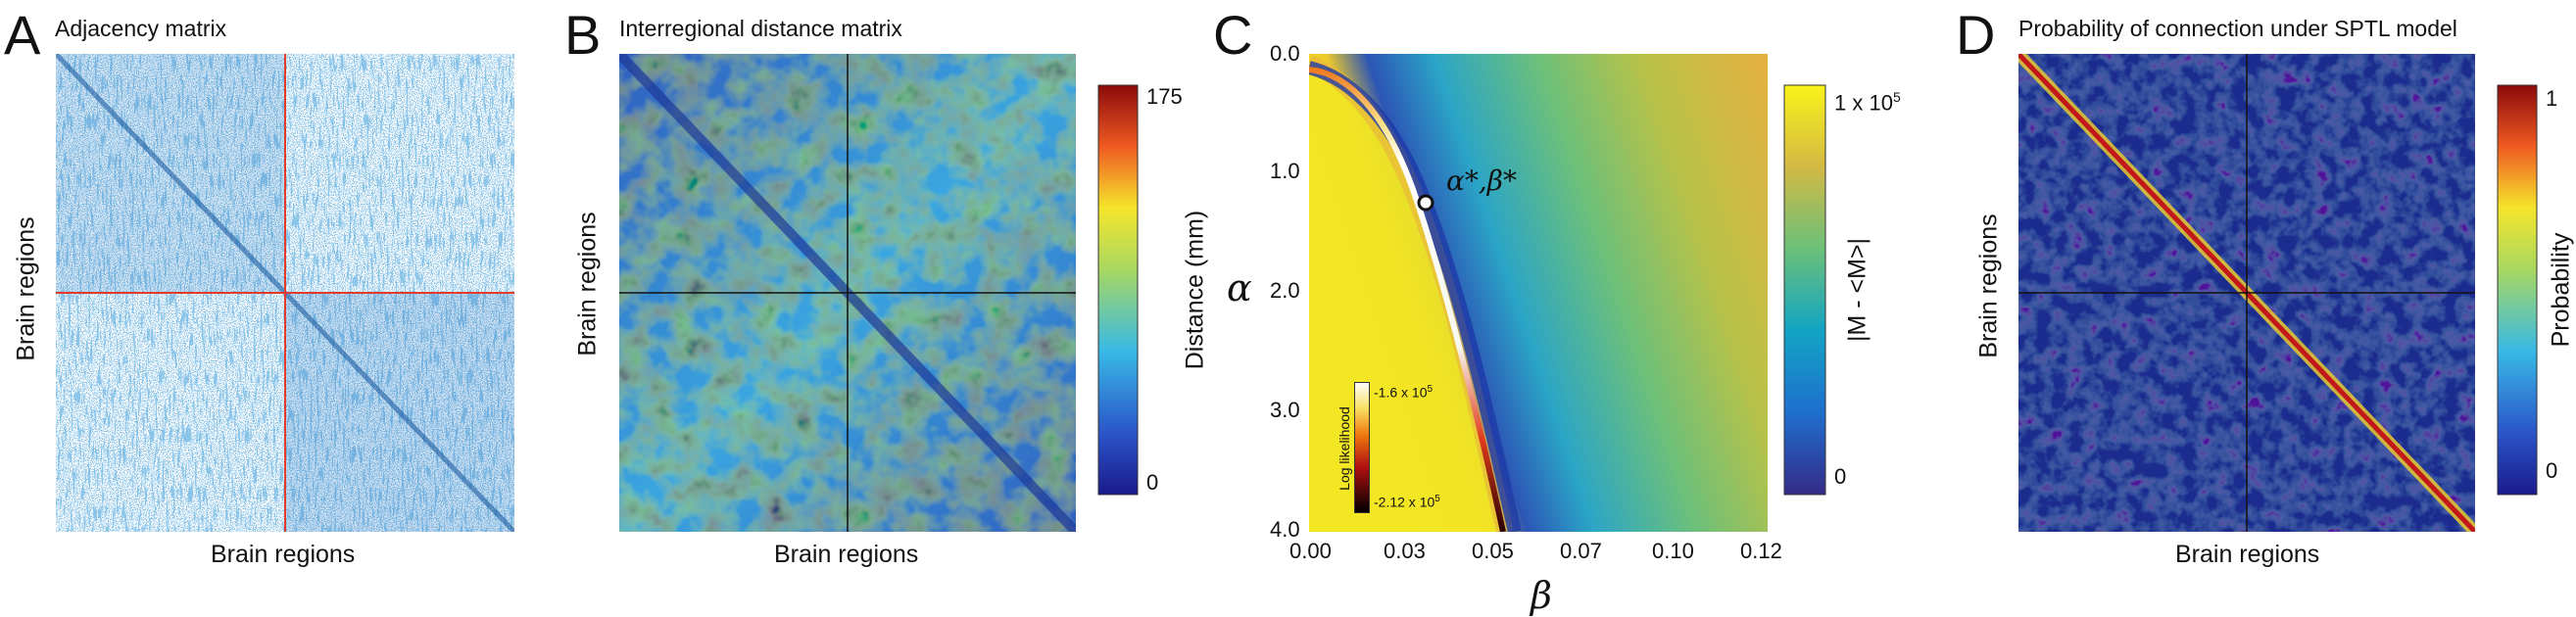 This screenshot has width=2576, height=617. I want to click on inset-cb-max-text: -1.6 x 10, so click(1401, 392).